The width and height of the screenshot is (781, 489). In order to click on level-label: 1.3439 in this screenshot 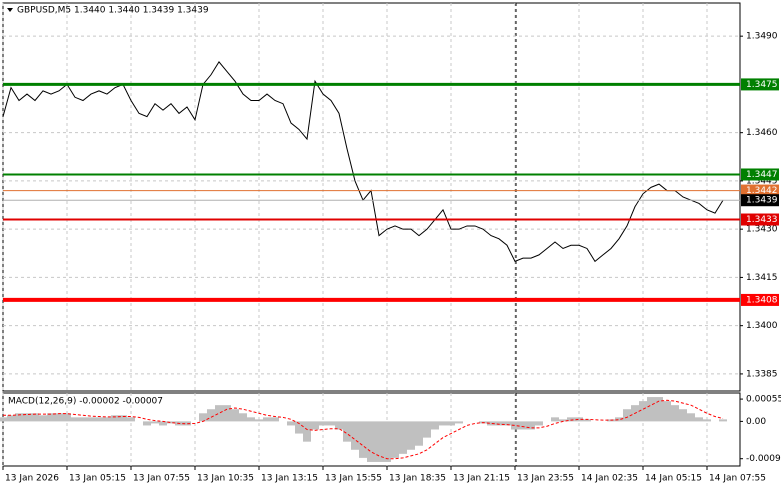, I will do `click(762, 201)`.